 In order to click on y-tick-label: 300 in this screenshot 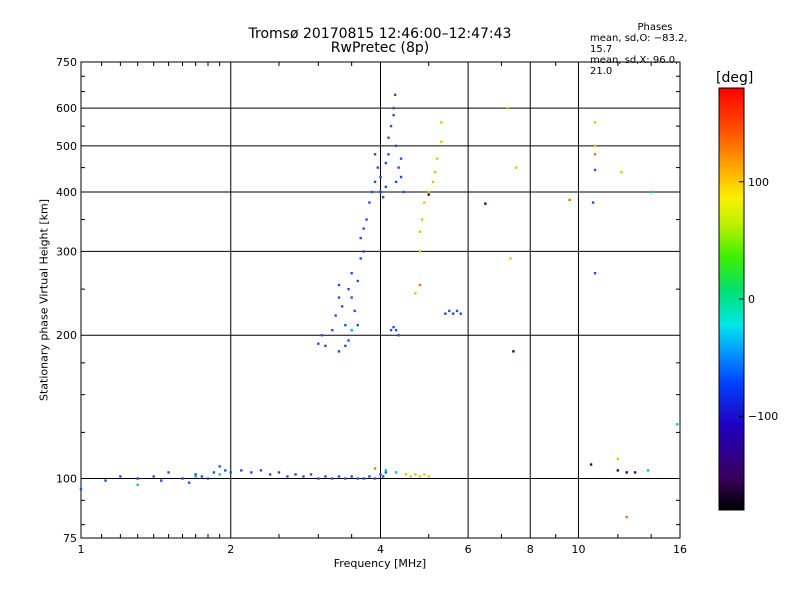, I will do `click(66, 251)`.